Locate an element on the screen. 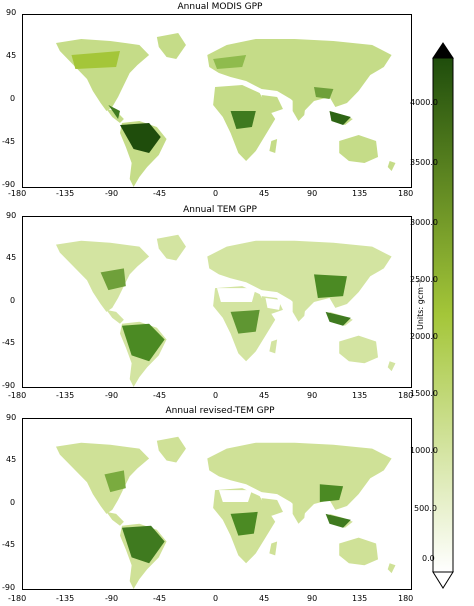  colorbar-max-arrow is located at coordinates (443, 50).